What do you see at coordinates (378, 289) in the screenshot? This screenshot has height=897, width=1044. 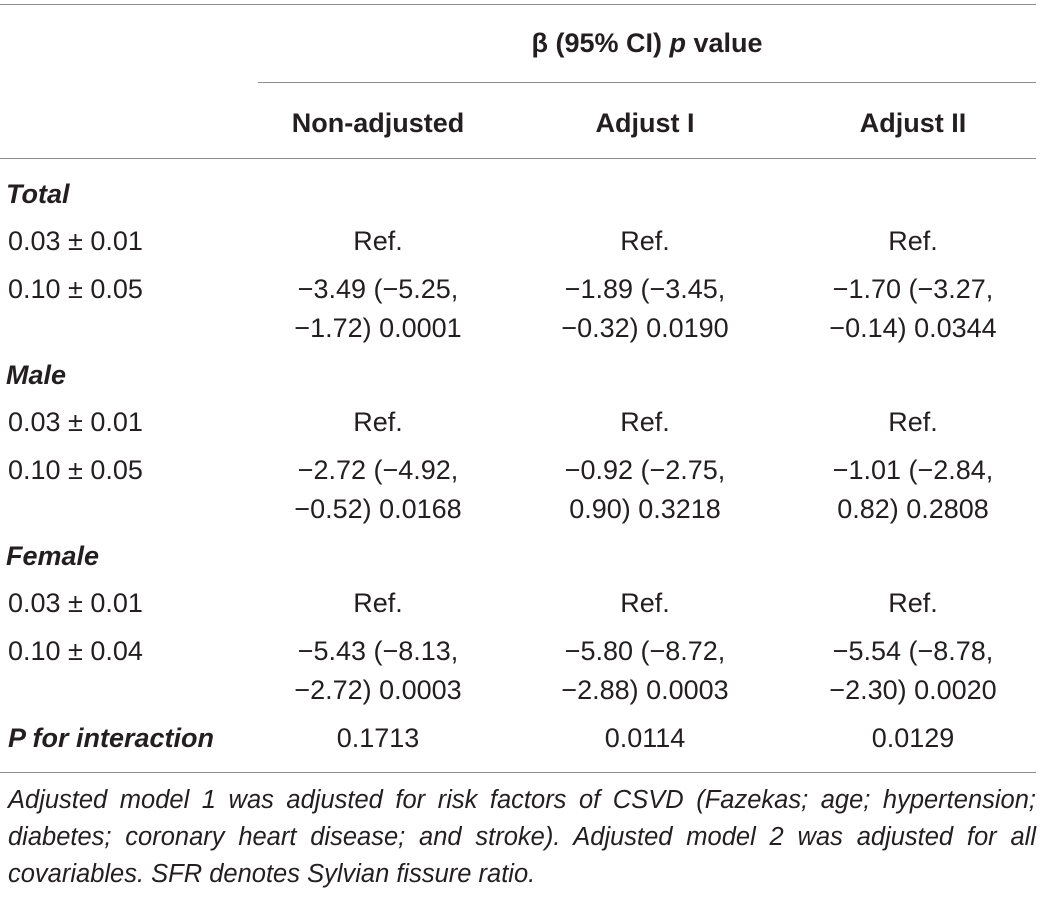 I see `table-cell: −3.49 (−5.25,` at bounding box center [378, 289].